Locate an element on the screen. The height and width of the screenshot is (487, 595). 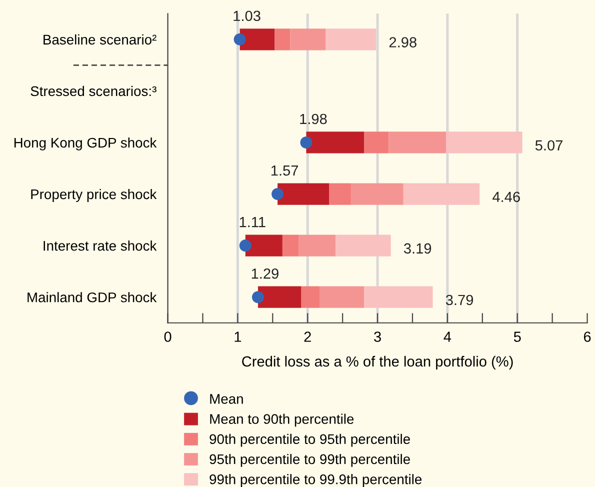
annotation: 2.98 is located at coordinates (402, 42).